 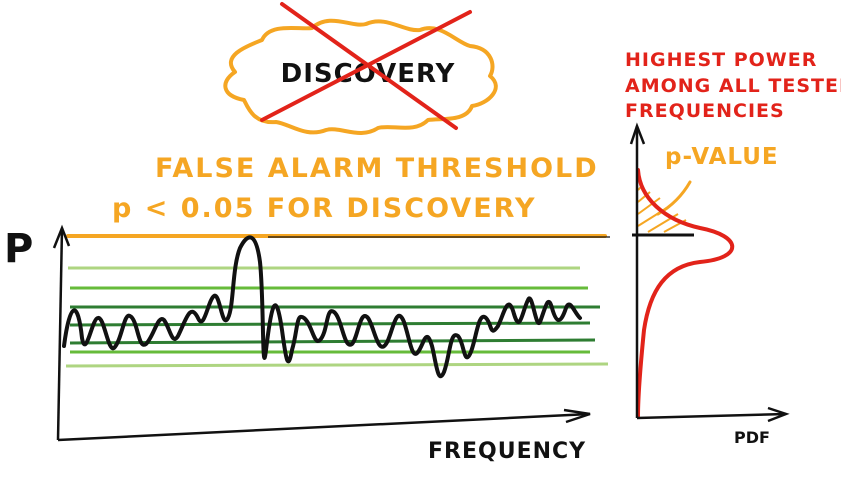 I want to click on x-axis, so click(x=324, y=427).